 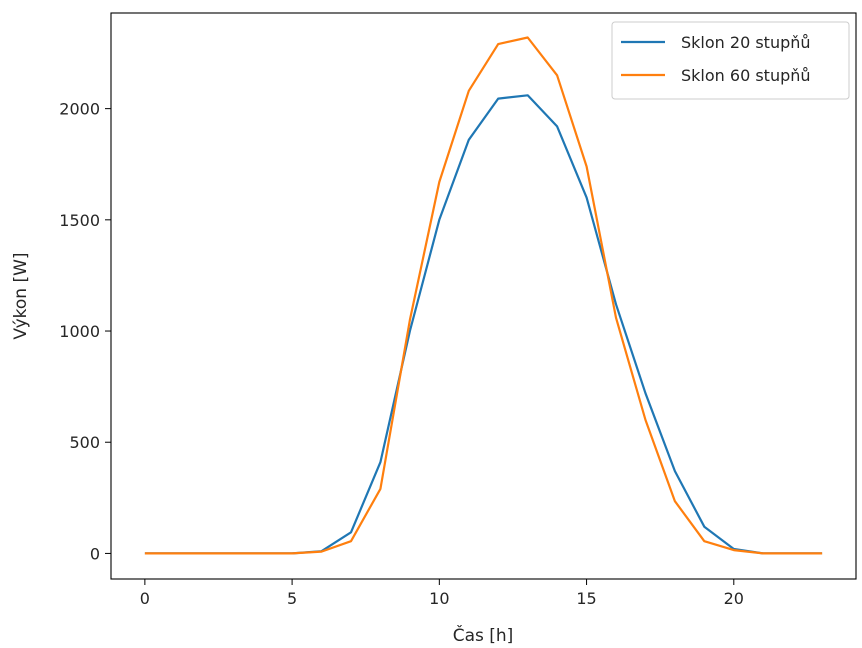 I want to click on legend: Sklon 20 stupňů Sklon 60 stupňů, so click(x=730, y=60).